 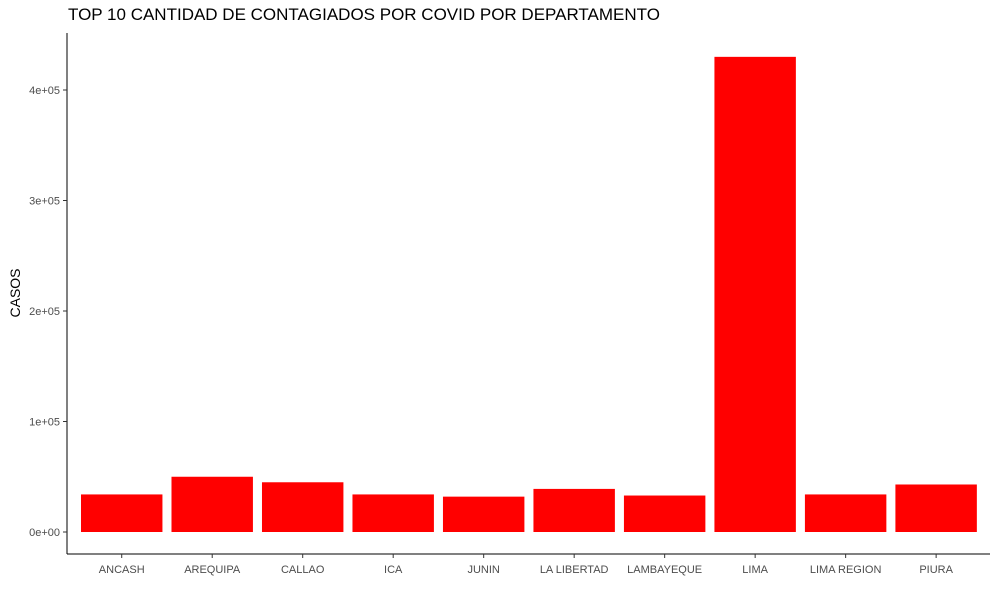 I want to click on bar-la-libertad, so click(x=574, y=510).